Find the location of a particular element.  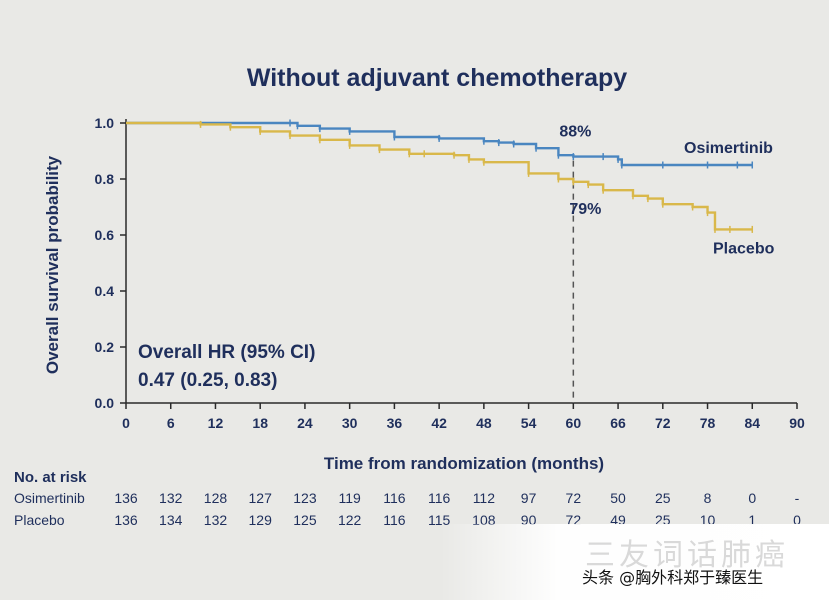

x-axis-title: Time from randomization (months) is located at coordinates (464, 463).